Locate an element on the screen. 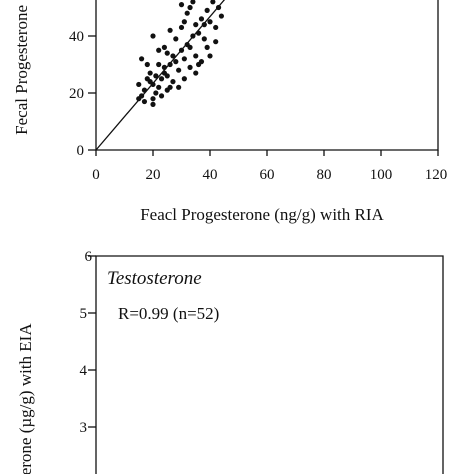 This screenshot has width=474, height=474. correlation-annotation: R=0.99 (n=52) is located at coordinates (168, 313).